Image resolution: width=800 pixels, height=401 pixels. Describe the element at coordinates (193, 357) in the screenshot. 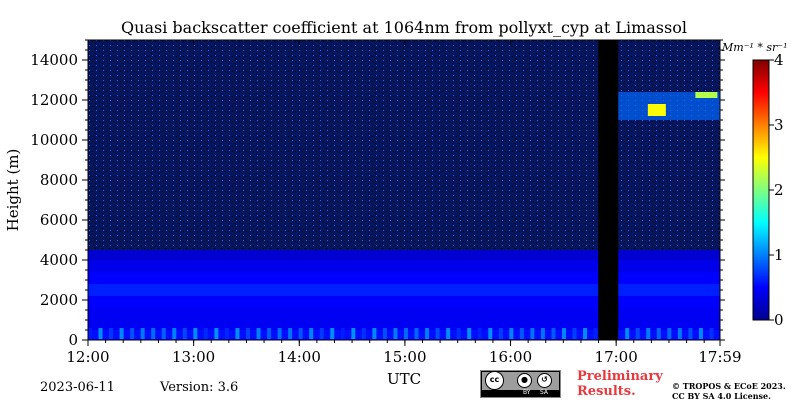

I see `x-tick-label: 13:00` at that location.